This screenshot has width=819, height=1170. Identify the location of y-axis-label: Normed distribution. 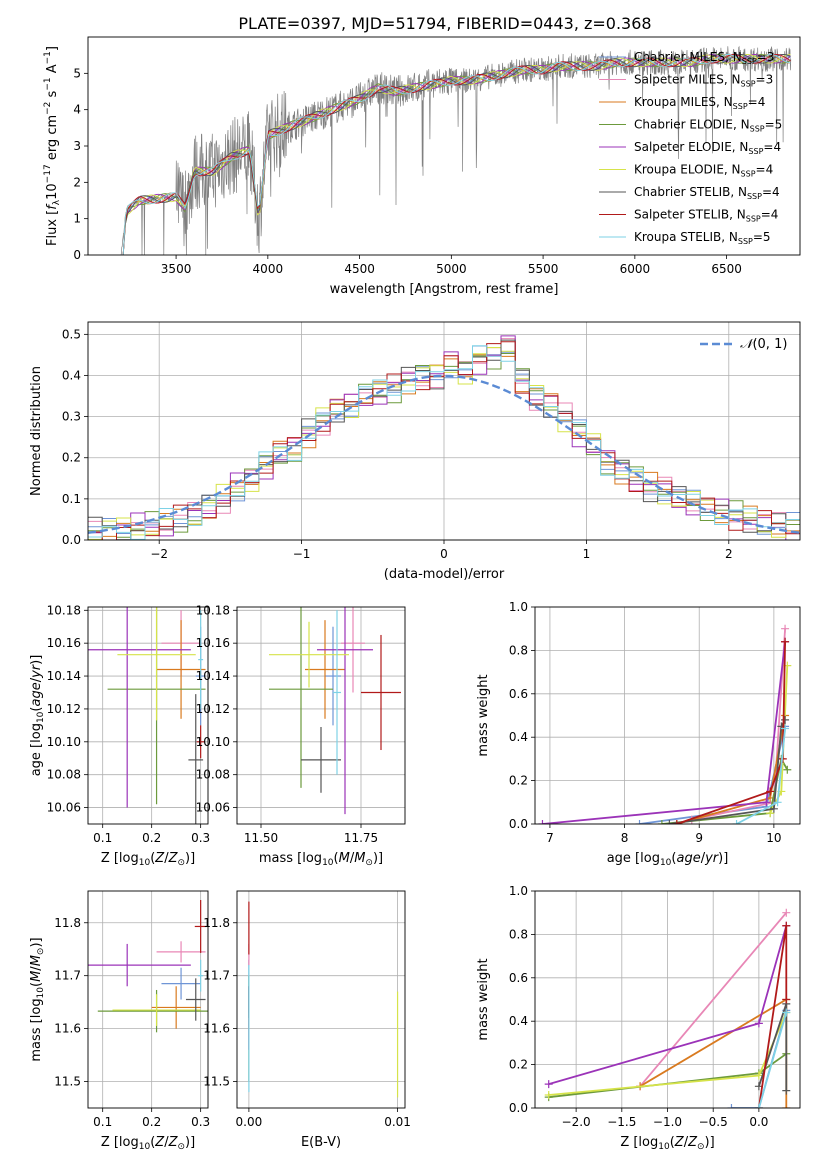
(36, 431).